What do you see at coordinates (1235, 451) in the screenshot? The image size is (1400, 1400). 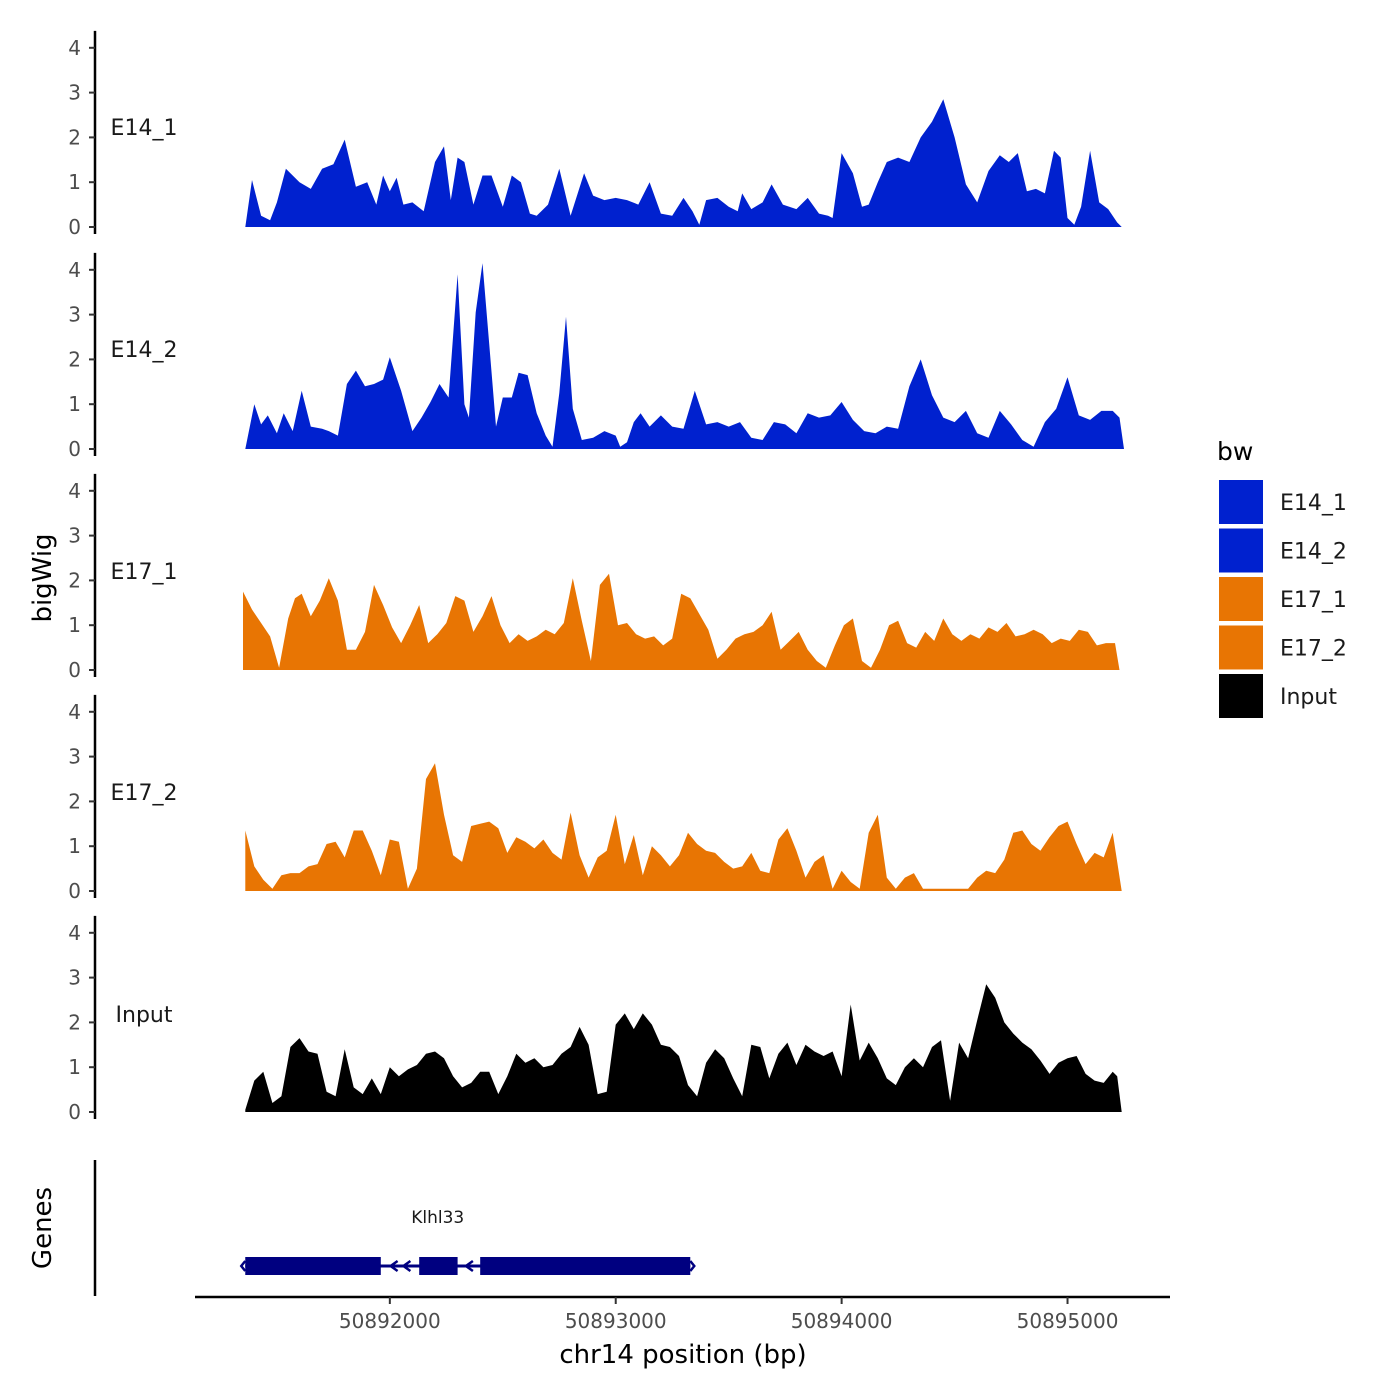 I see `legend-title: bw` at bounding box center [1235, 451].